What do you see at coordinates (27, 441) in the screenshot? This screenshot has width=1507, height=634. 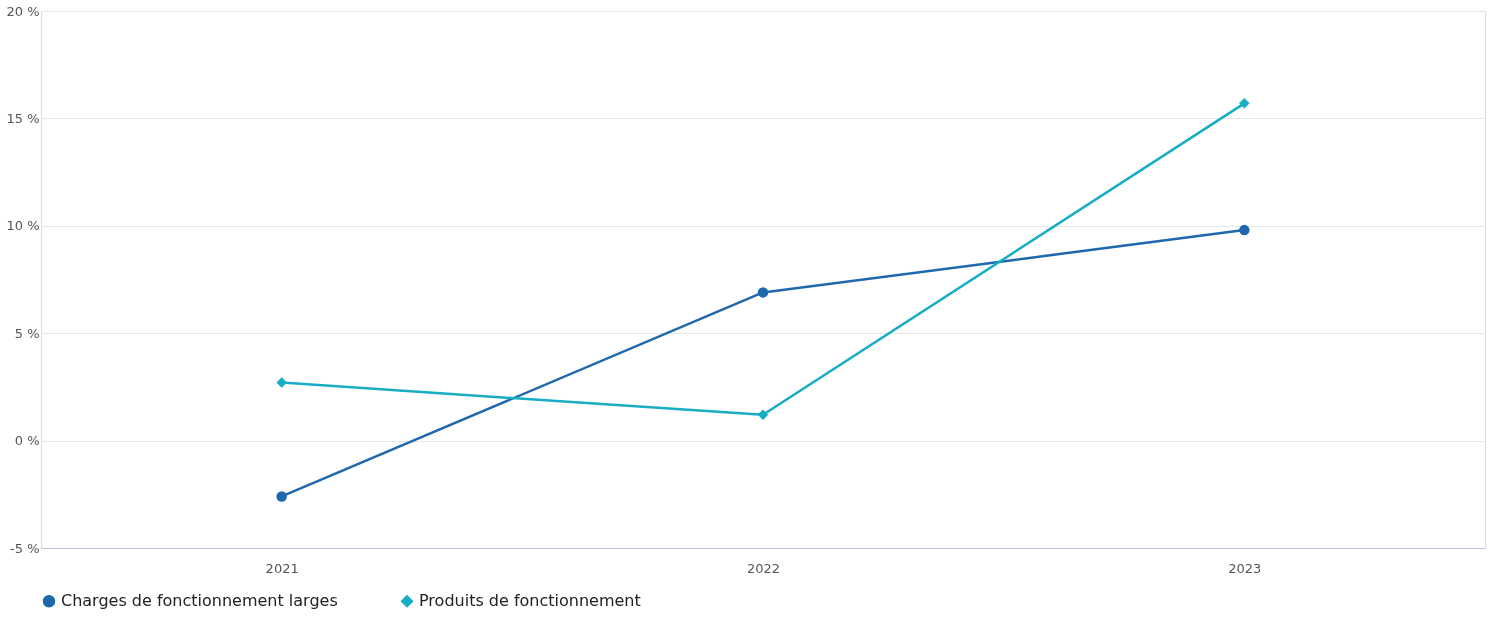 I see `y-tick-label: 0 %` at bounding box center [27, 441].